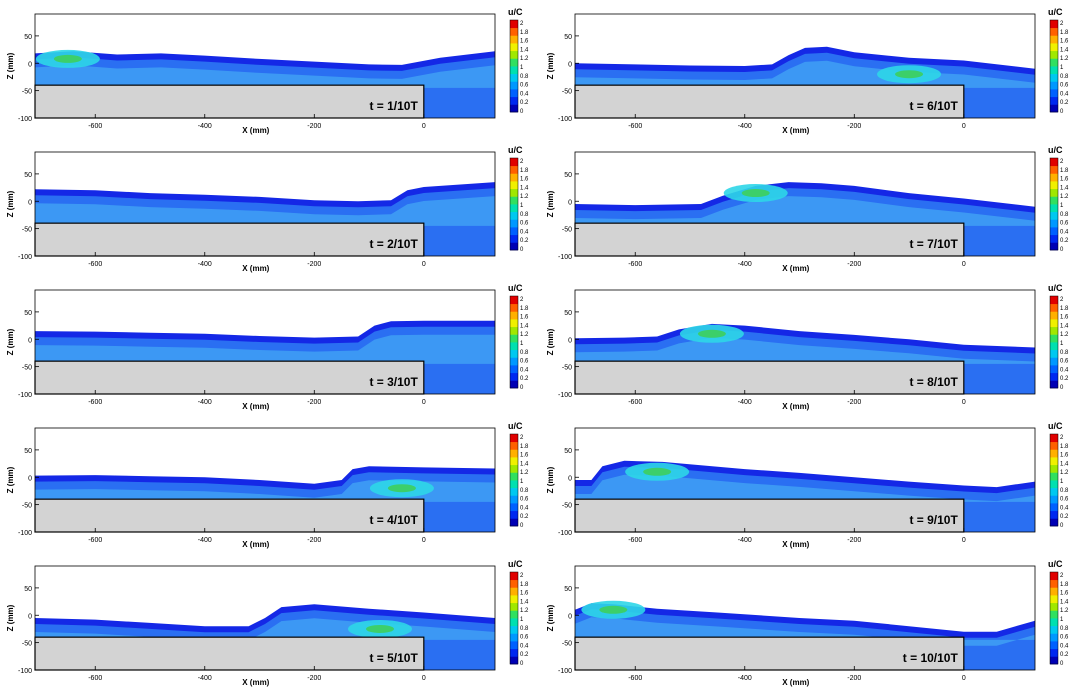  Describe the element at coordinates (67, 58) in the screenshot. I see `velocity-hotspot` at that location.